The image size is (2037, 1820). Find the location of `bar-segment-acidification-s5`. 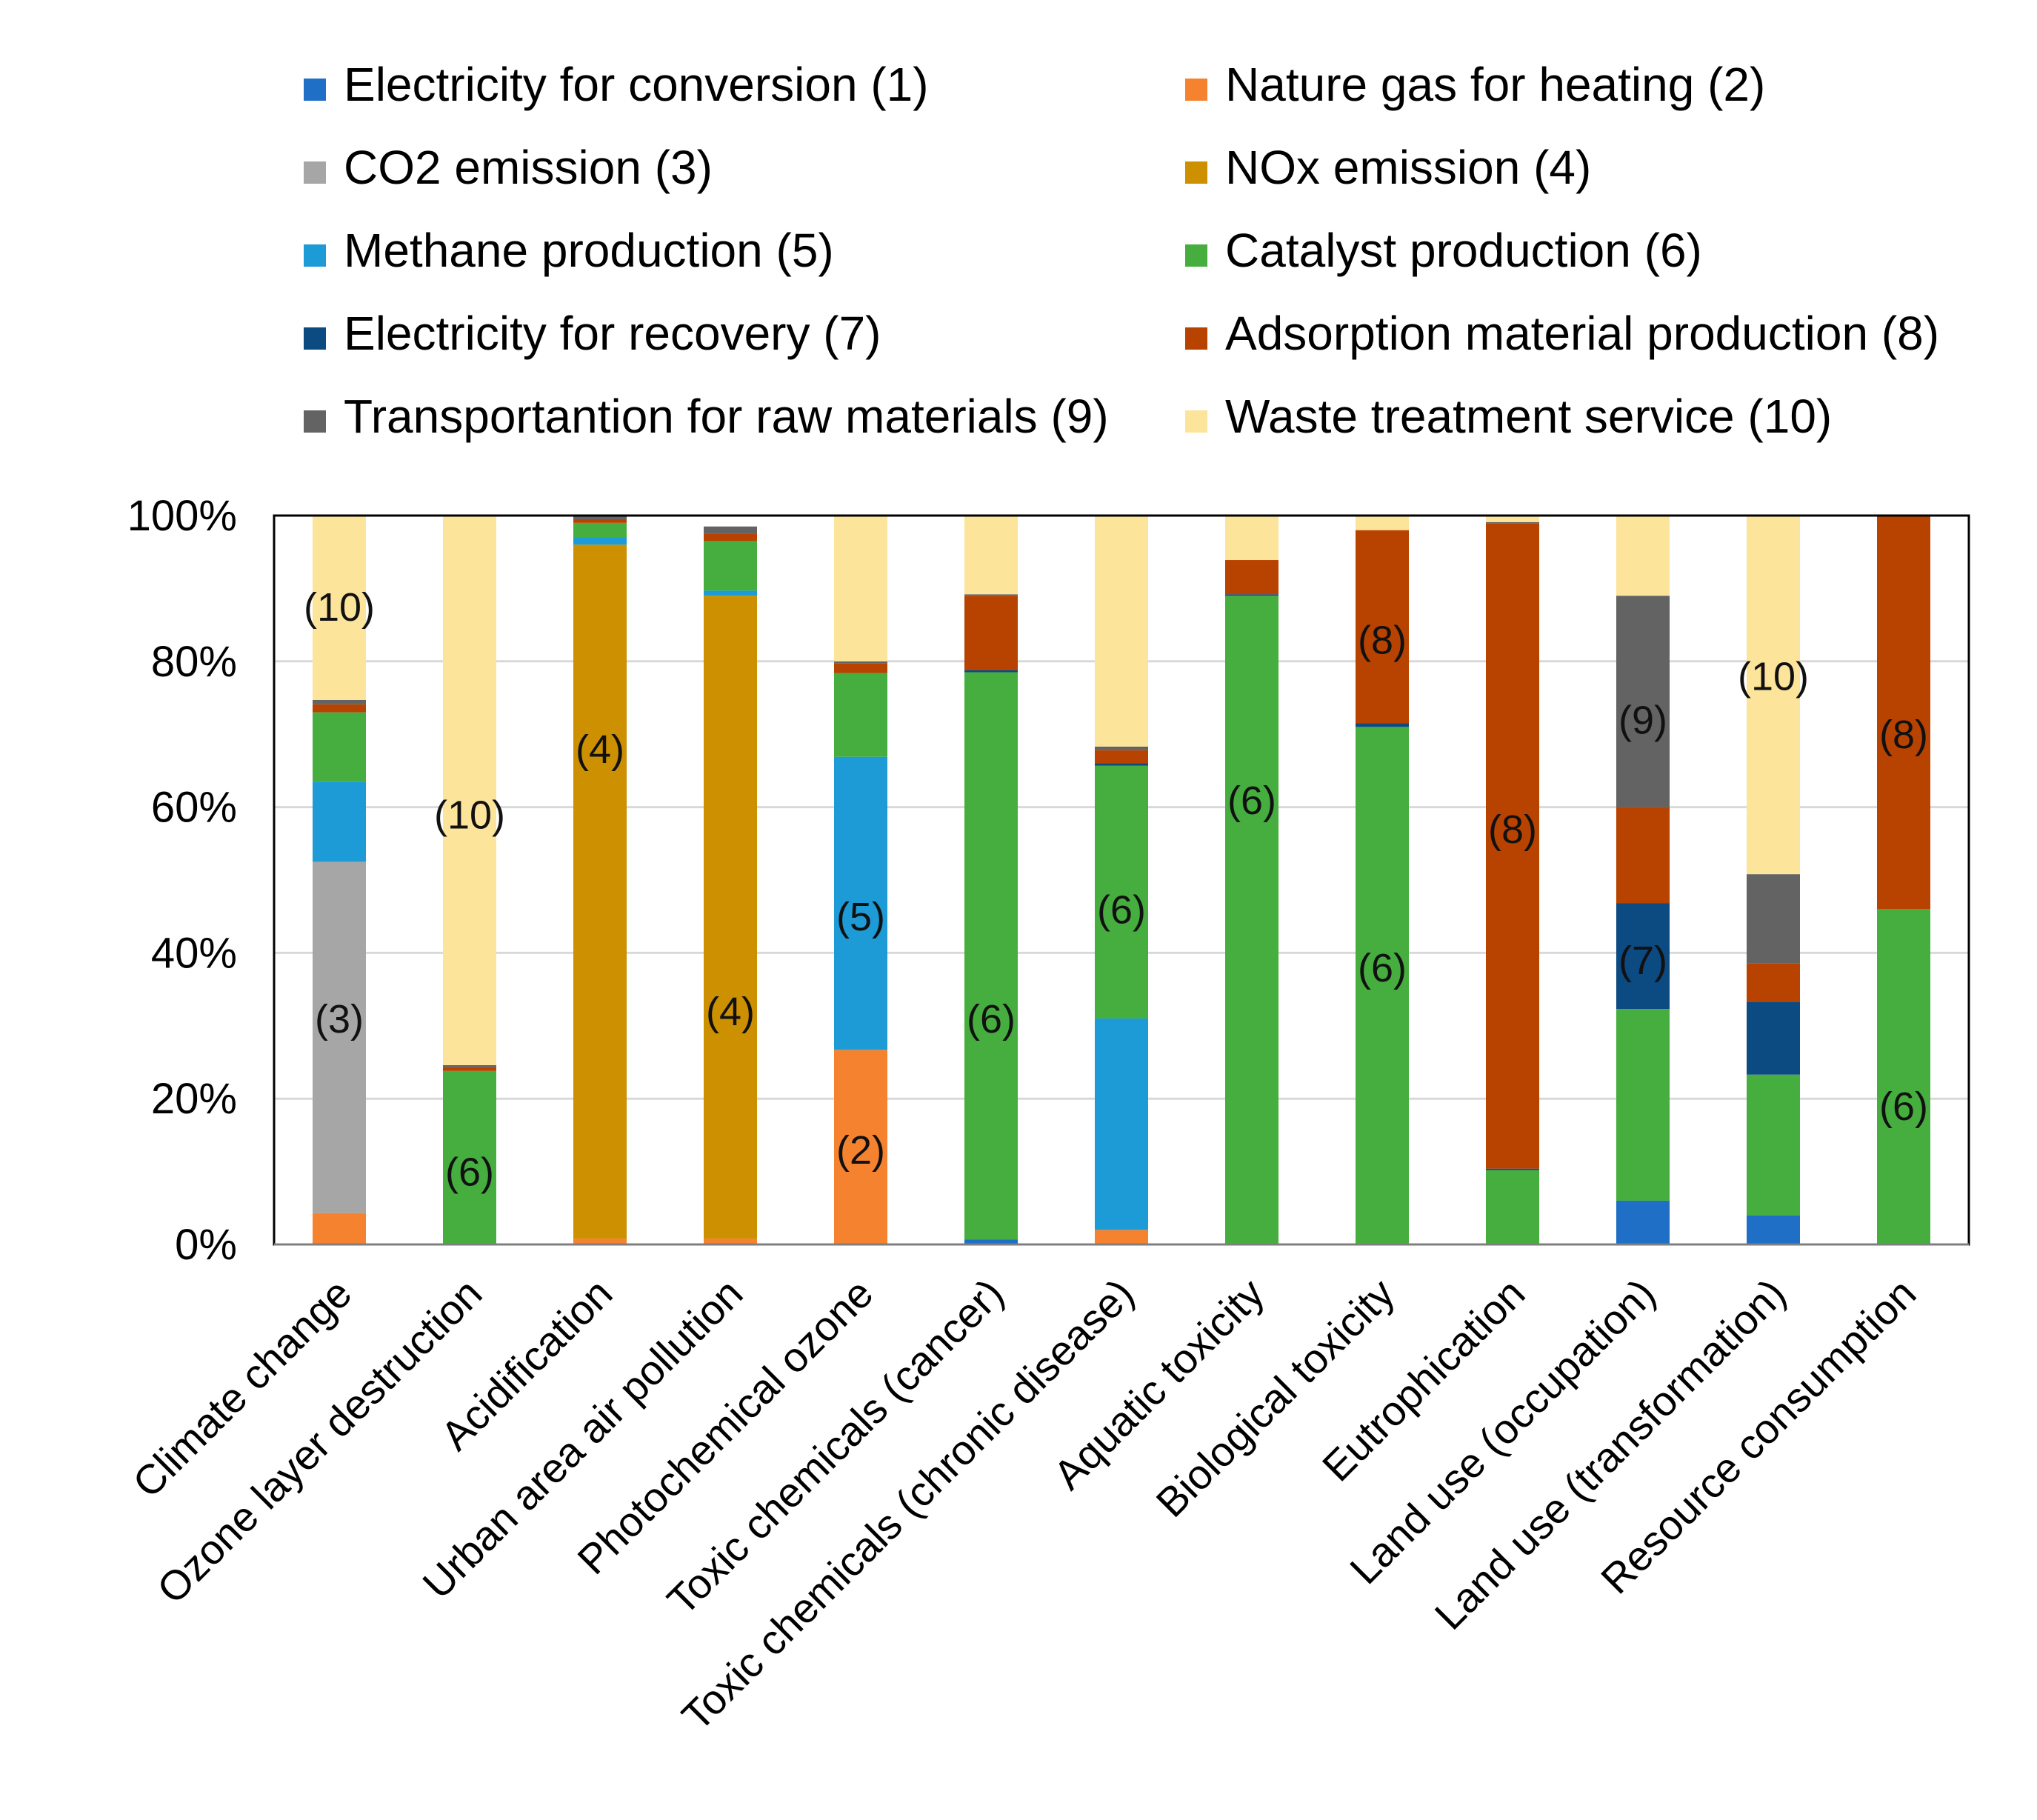

bar-segment-acidification-s5 is located at coordinates (600, 541).